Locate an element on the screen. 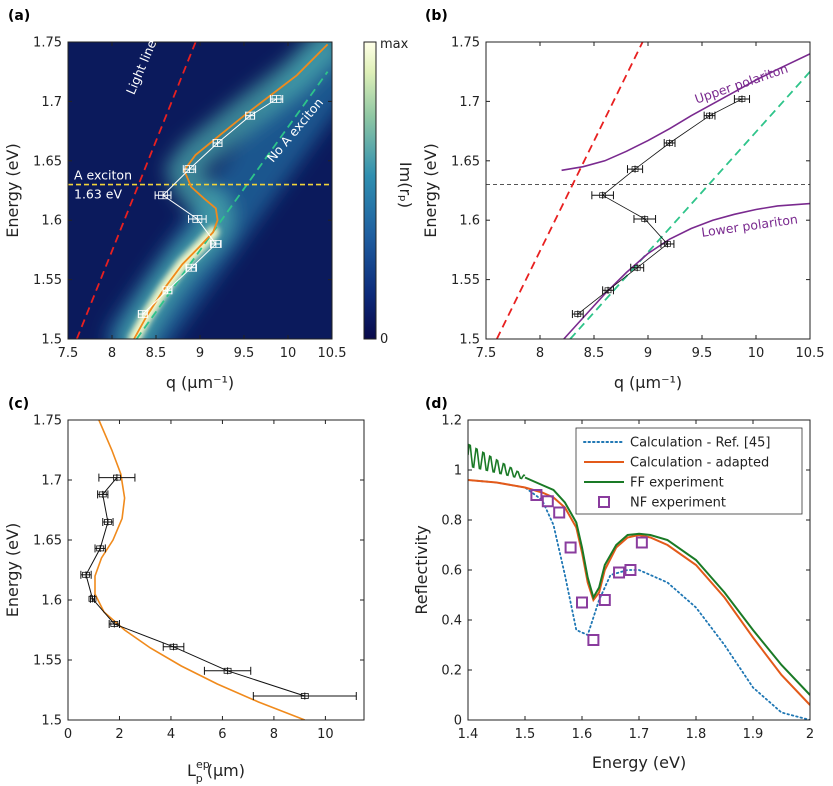  panel-0-ytick-label: 1.5 is located at coordinates (51, 340).